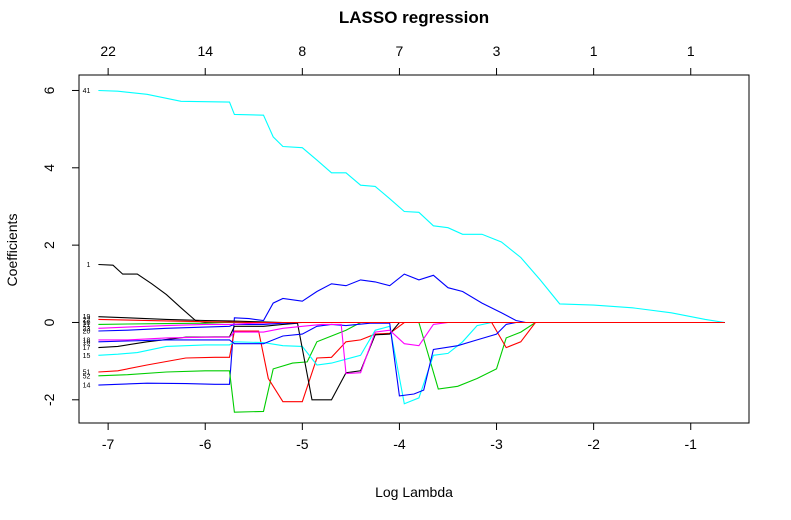 The image size is (791, 520). What do you see at coordinates (87, 91) in the screenshot?
I see `coef-index-label: 41` at bounding box center [87, 91].